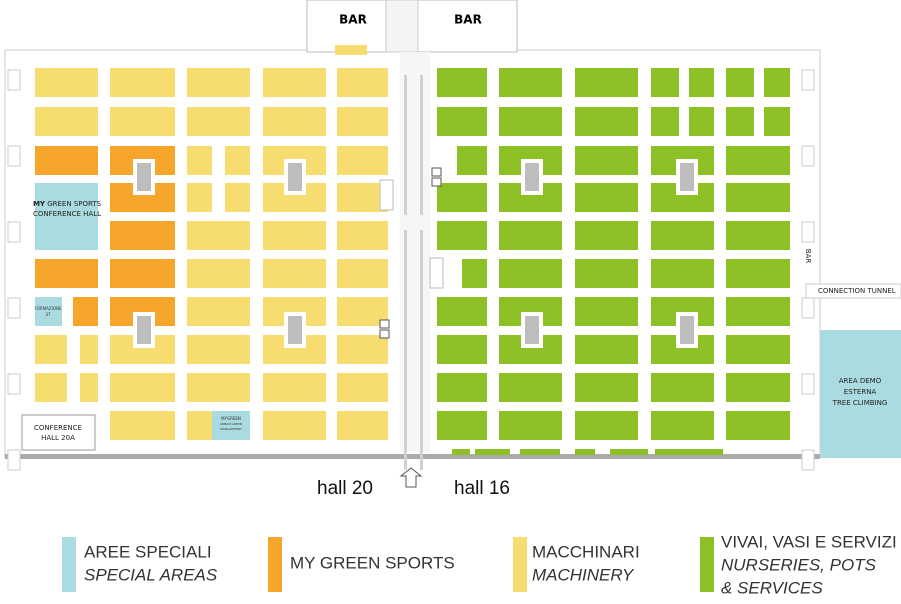 Image resolution: width=901 pixels, height=604 pixels. I want to click on tunnel, so click(853, 291).